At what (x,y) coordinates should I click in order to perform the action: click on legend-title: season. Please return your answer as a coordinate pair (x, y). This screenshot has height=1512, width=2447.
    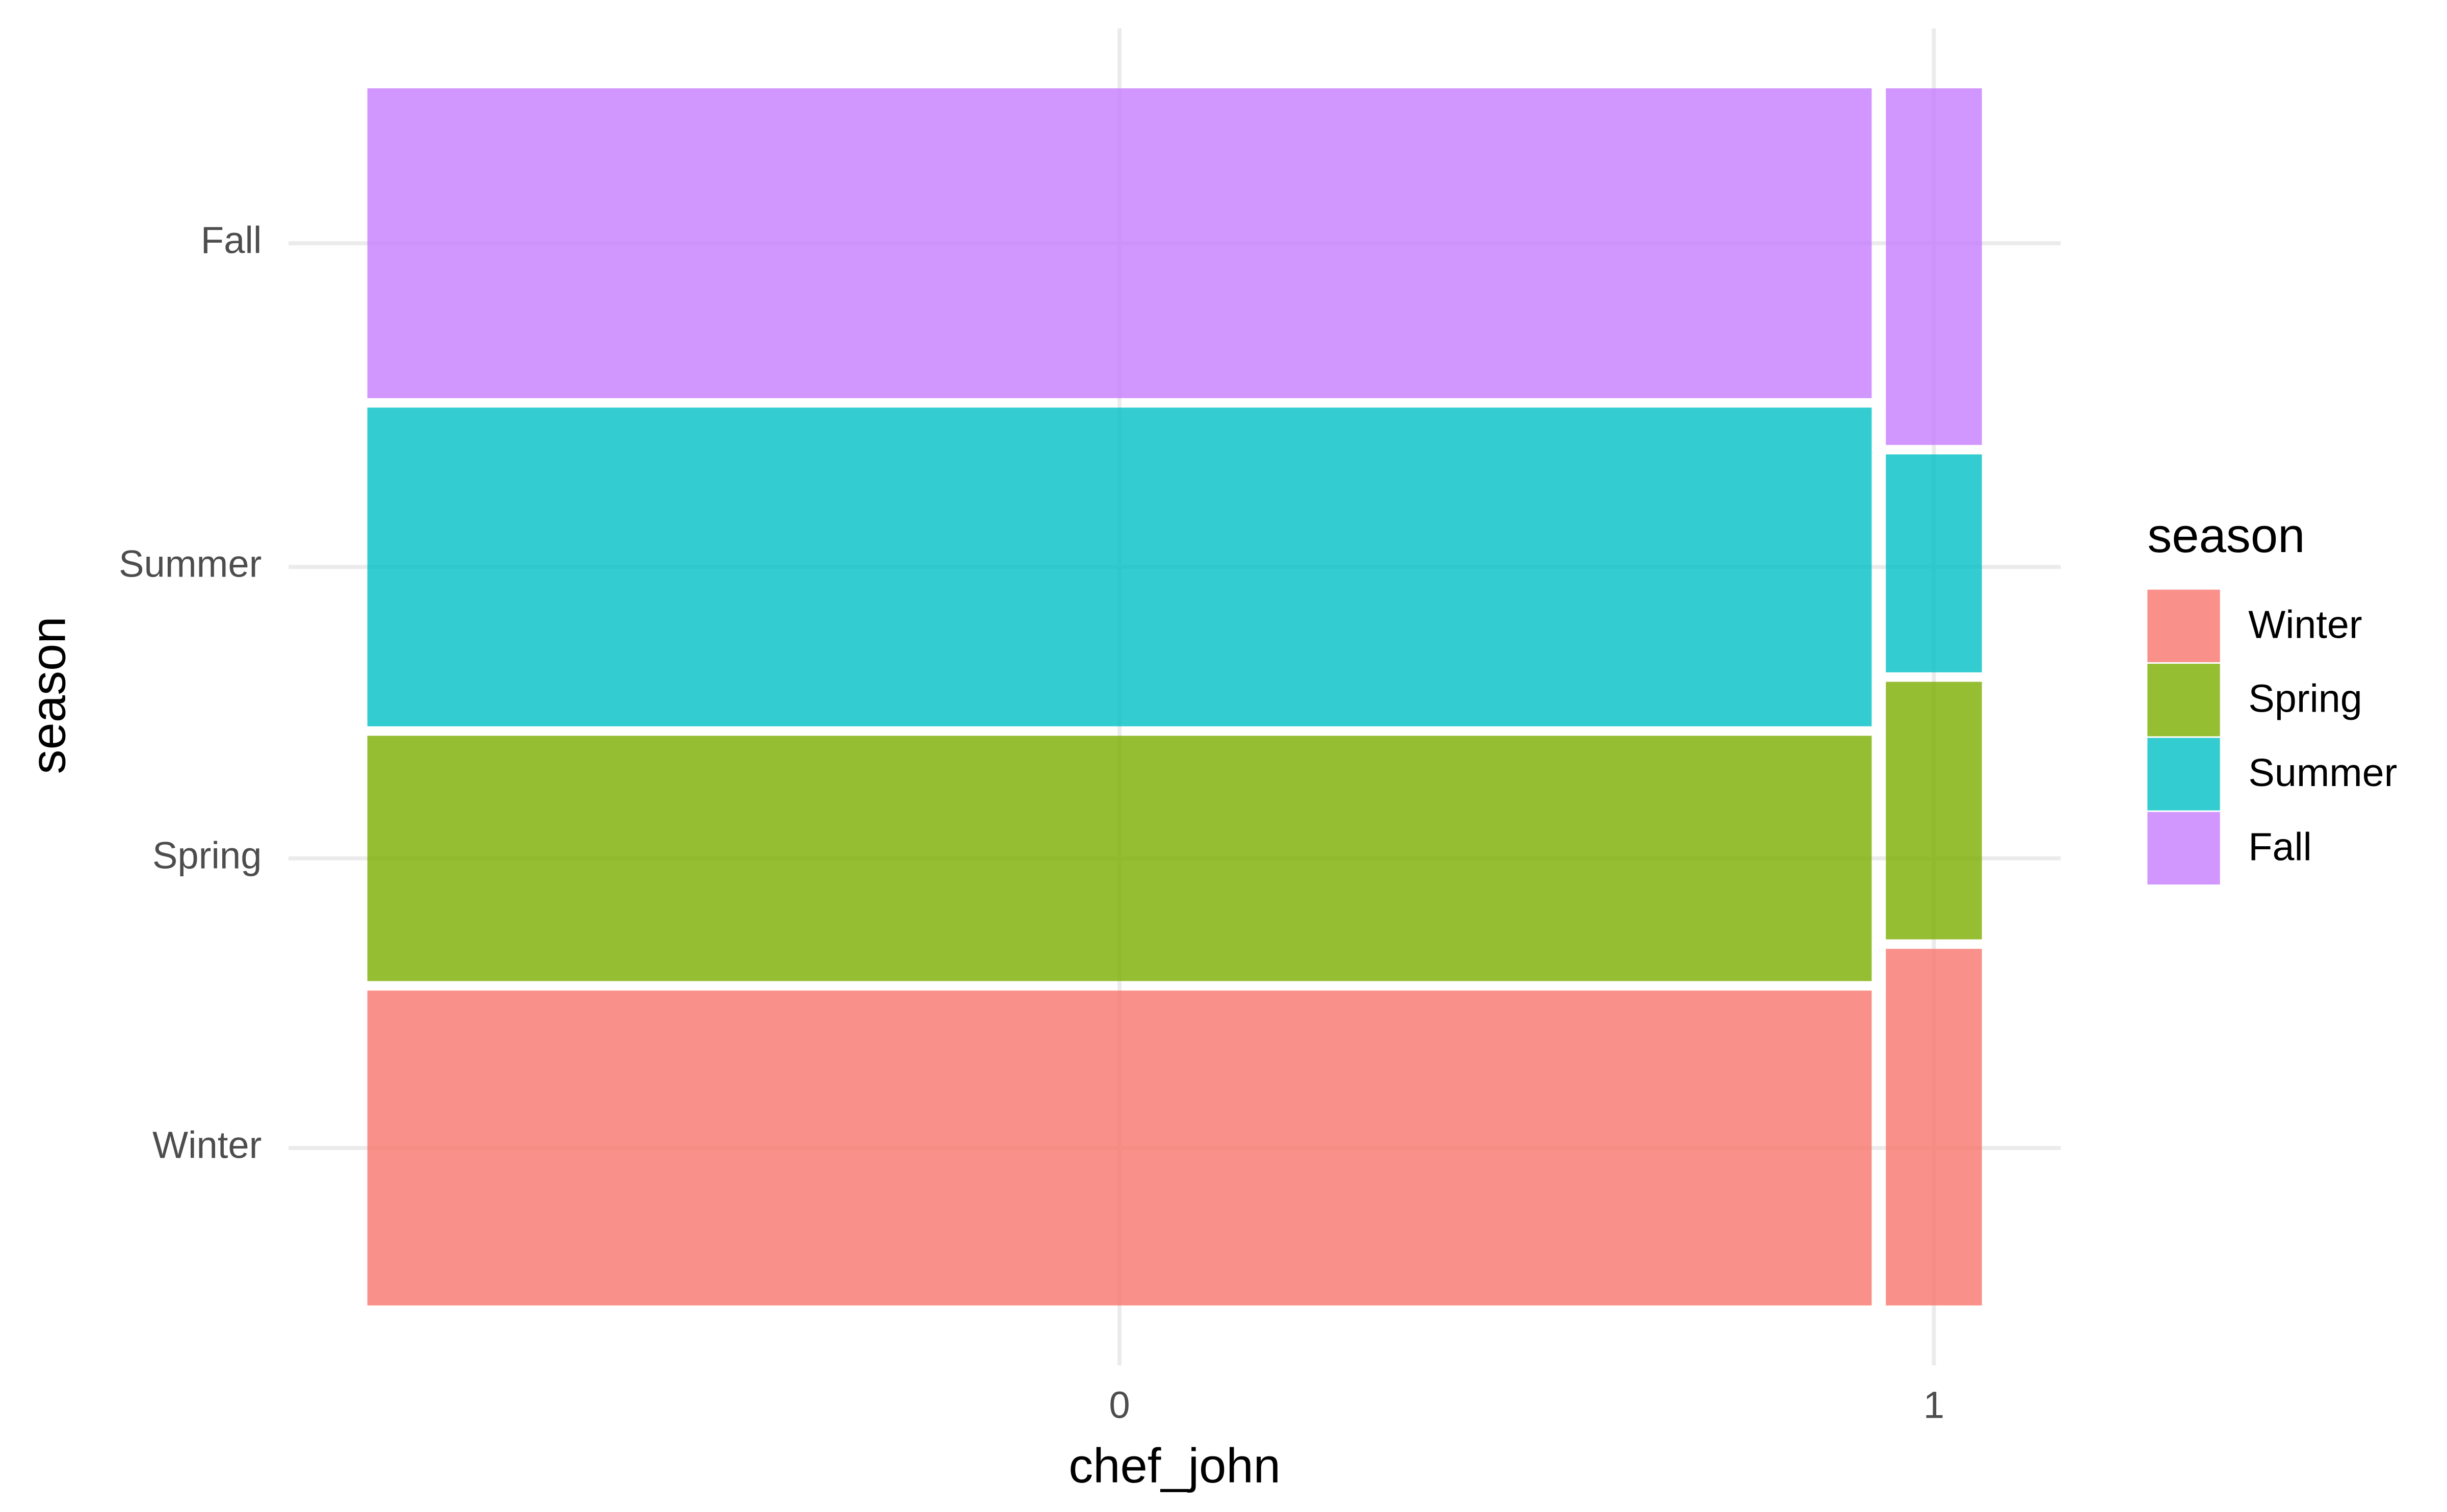
    Looking at the image, I should click on (2226, 535).